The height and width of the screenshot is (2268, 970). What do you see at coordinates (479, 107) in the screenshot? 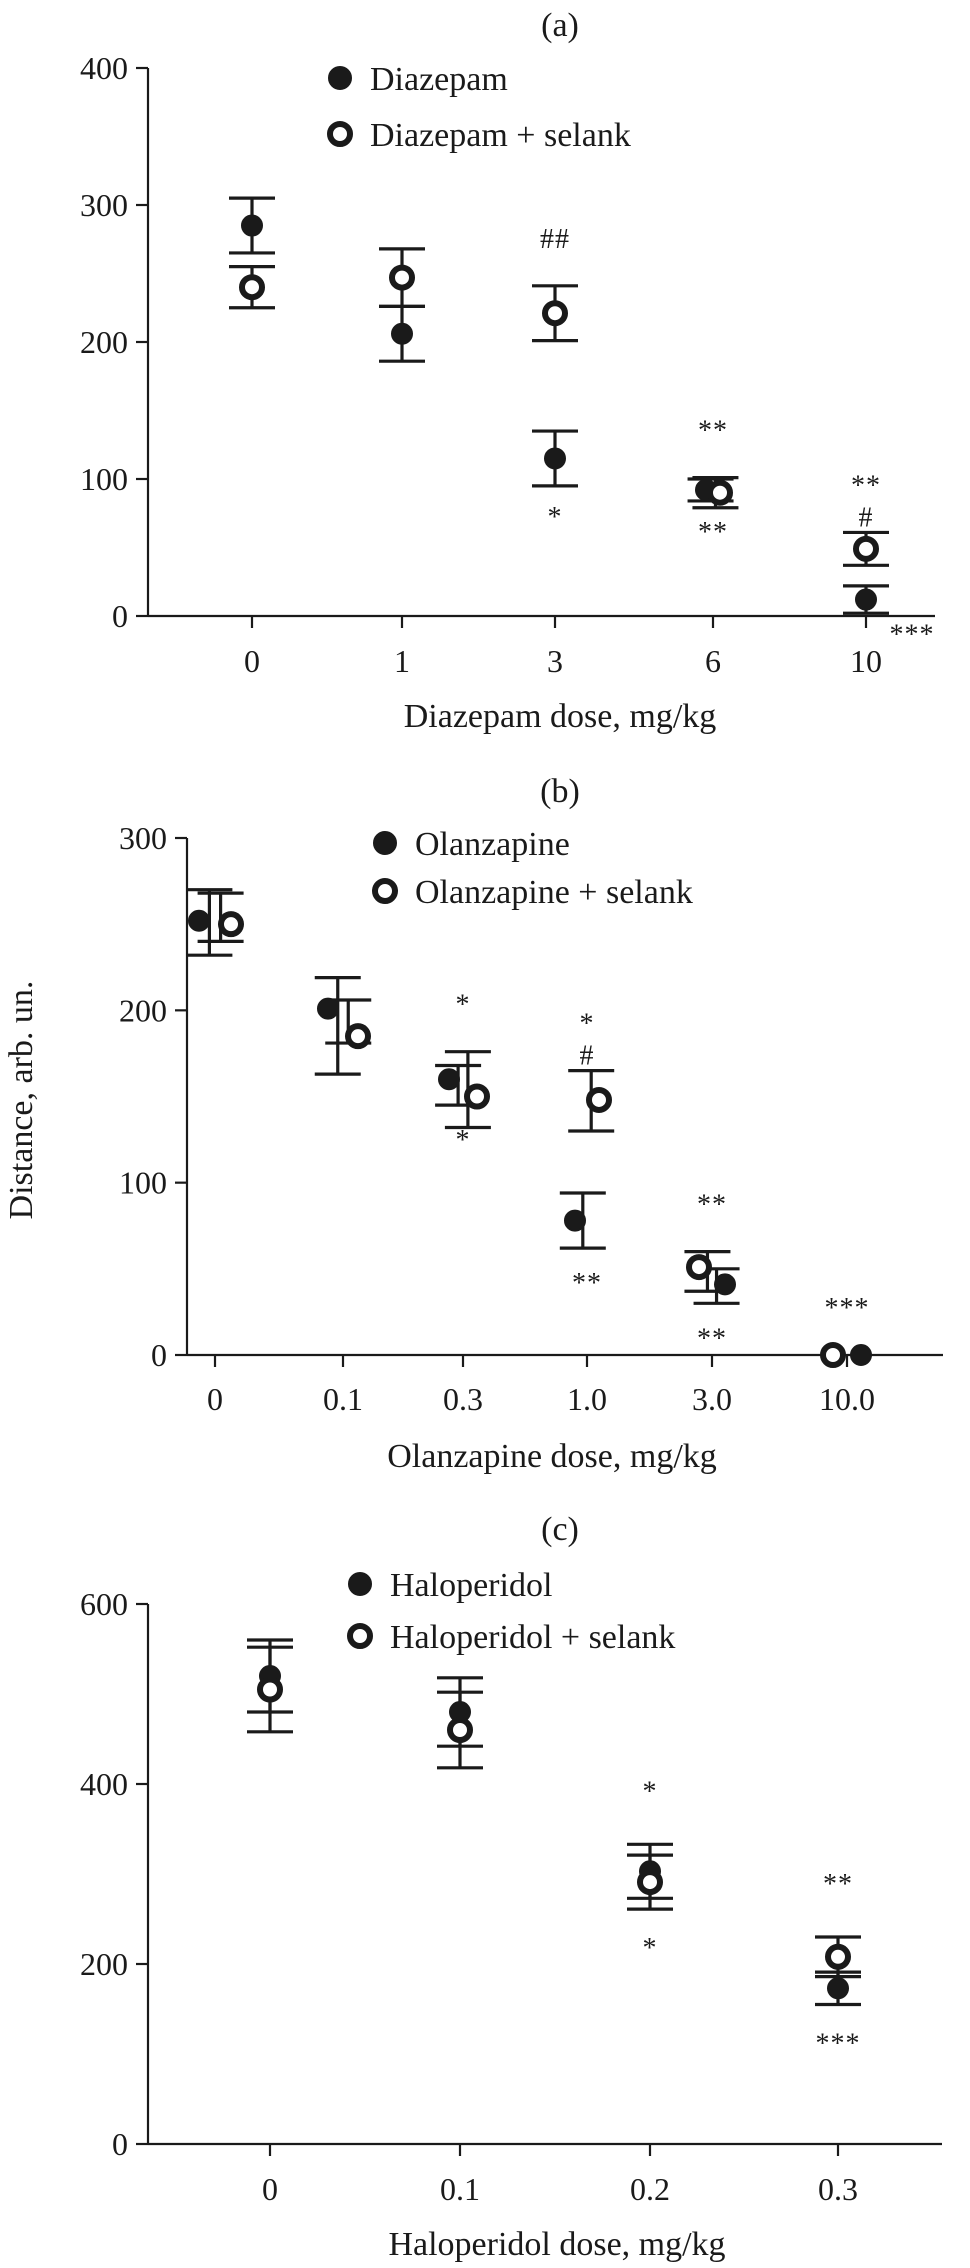
I see `legend: Diazepam Diazepam + selank` at bounding box center [479, 107].